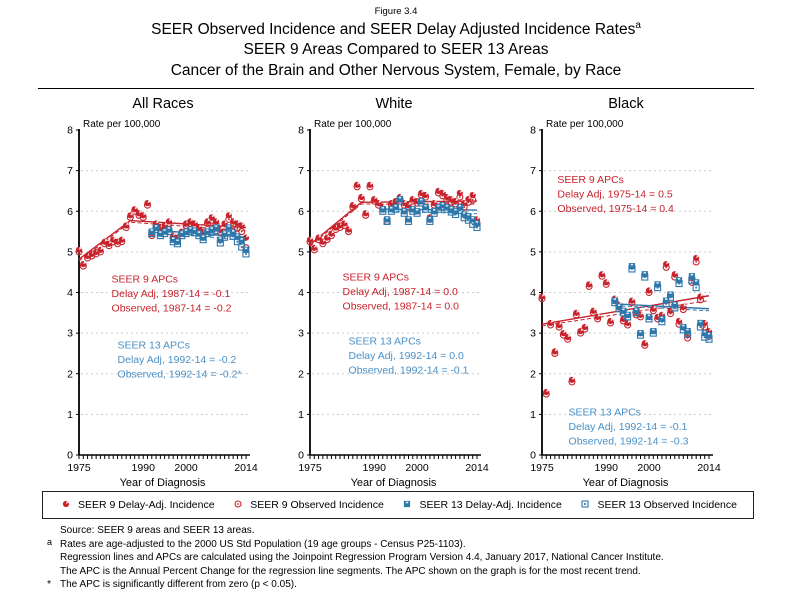 The width and height of the screenshot is (792, 612). I want to click on footnote-text: Source: SEER 9 areas and SEER 13 areas., so click(157, 530).